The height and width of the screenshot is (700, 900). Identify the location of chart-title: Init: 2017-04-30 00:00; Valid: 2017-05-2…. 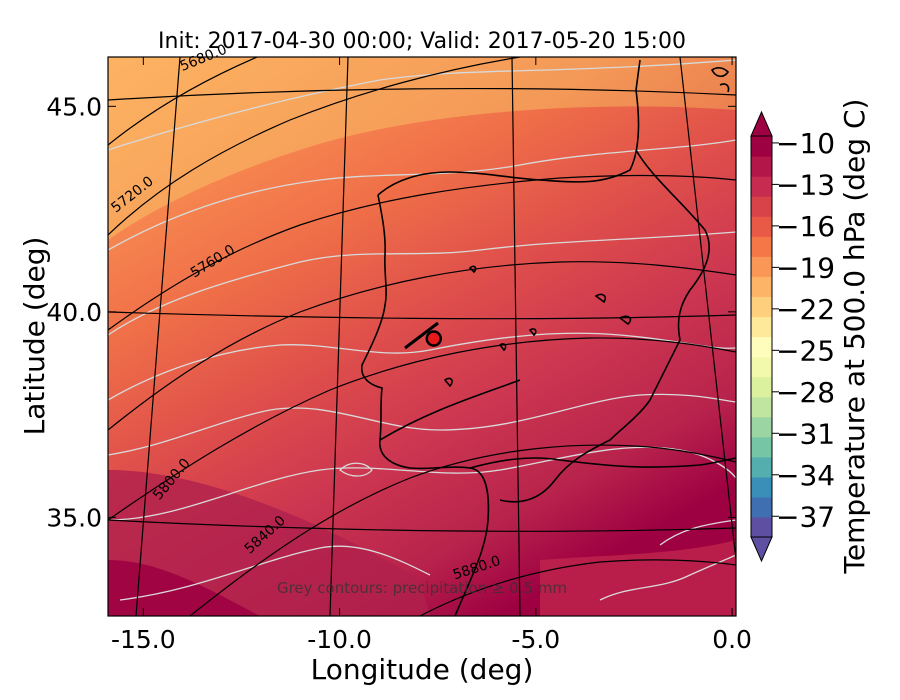
(422, 41).